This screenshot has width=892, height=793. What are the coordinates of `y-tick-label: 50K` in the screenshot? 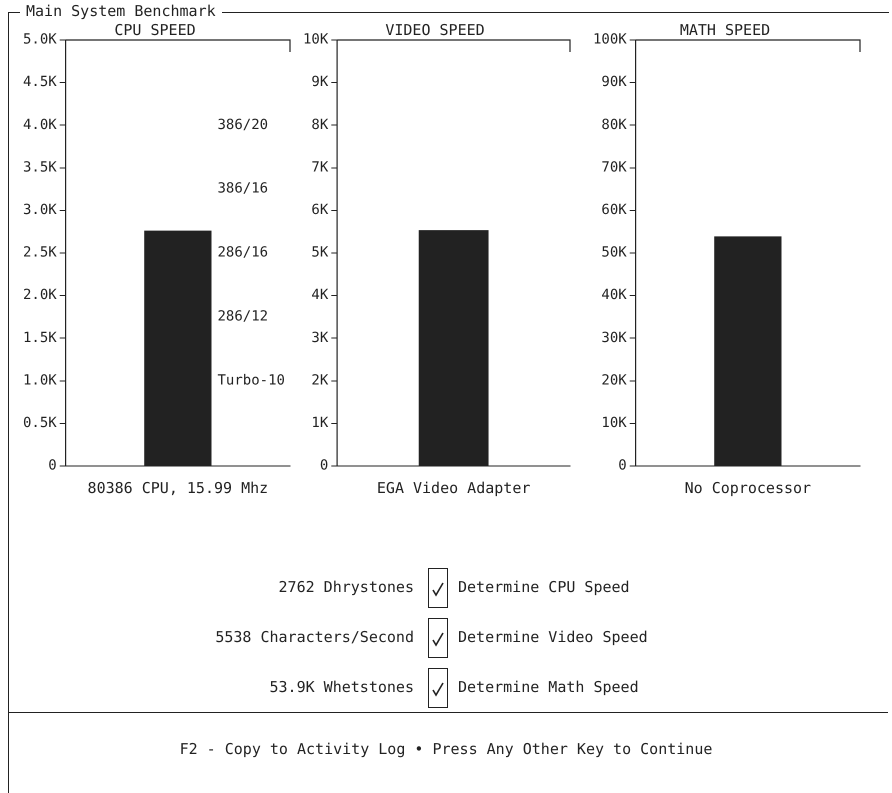 It's located at (614, 252).